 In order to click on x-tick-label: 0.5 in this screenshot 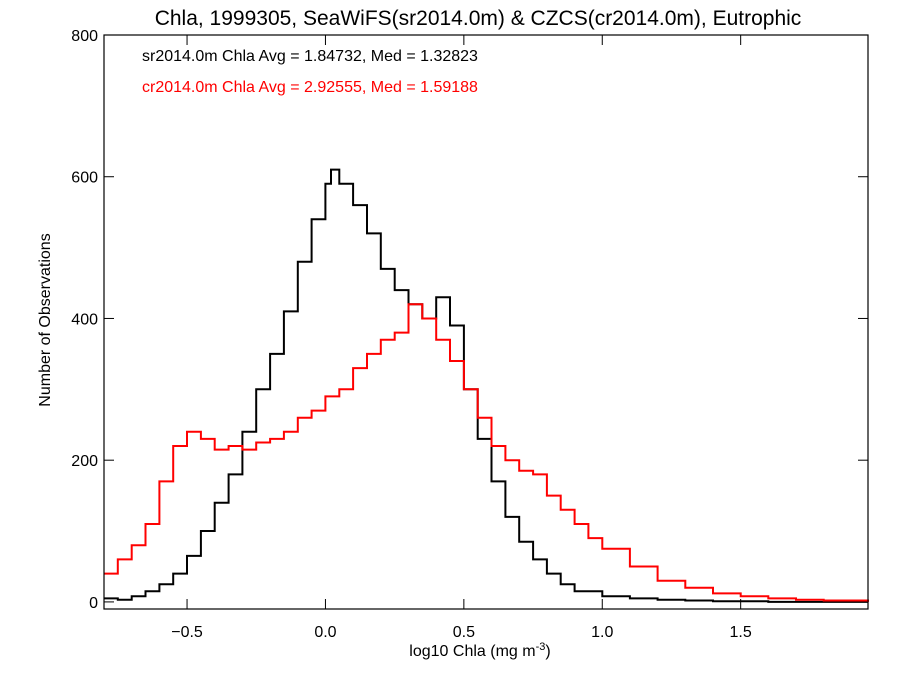, I will do `click(464, 632)`.